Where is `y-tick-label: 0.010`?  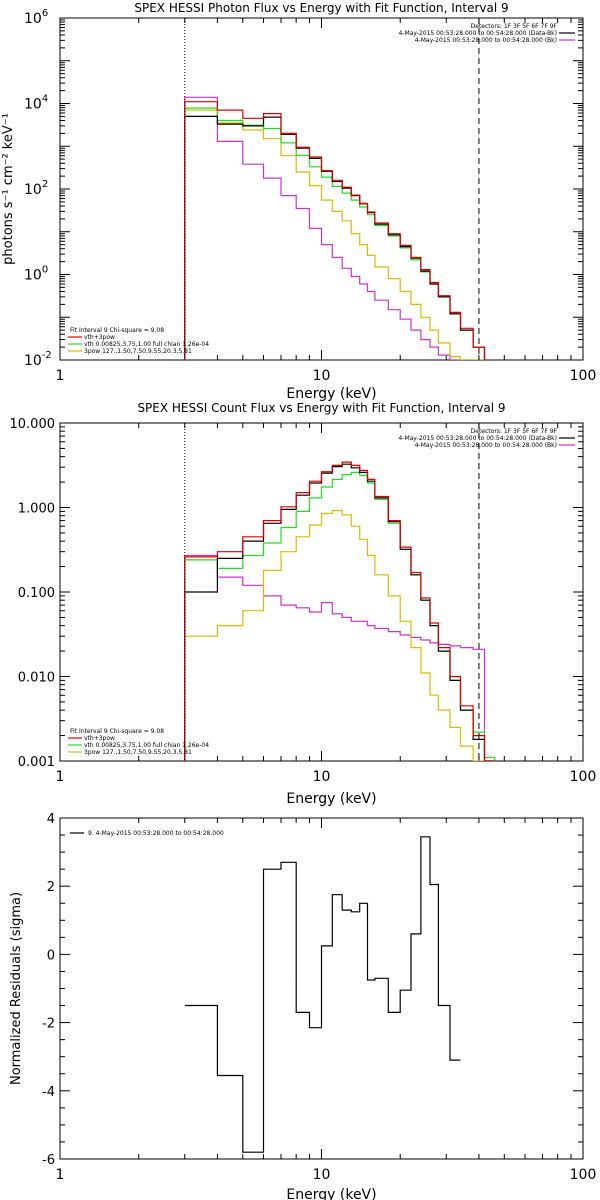
y-tick-label: 0.010 is located at coordinates (36, 678).